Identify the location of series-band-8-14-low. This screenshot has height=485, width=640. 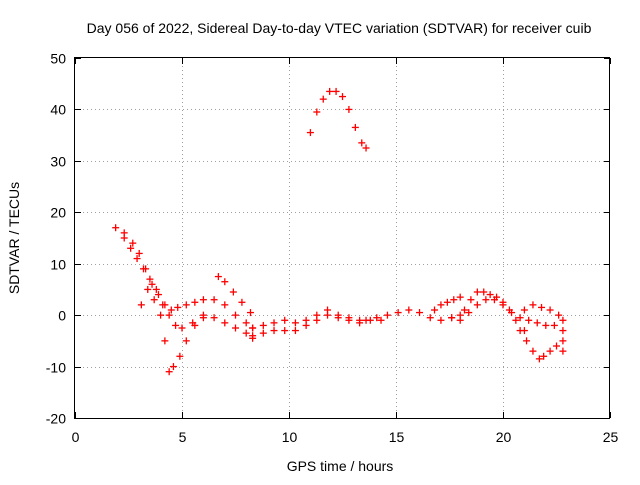
(306, 325).